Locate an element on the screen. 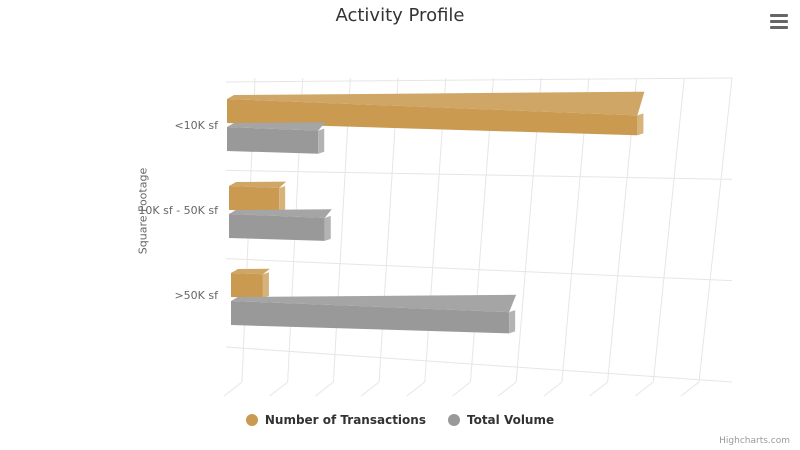 This screenshot has height=450, width=800. credits: Highcharts.com is located at coordinates (754, 441).